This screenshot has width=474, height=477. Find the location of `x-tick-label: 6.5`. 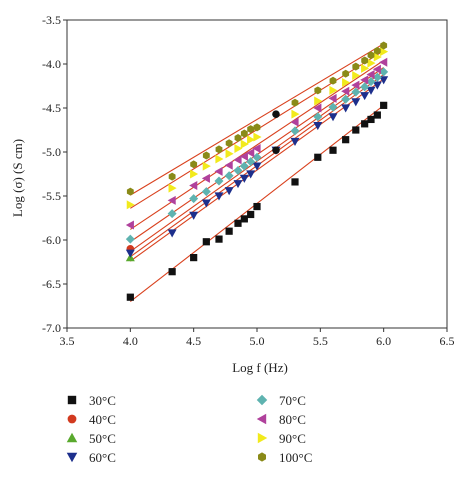

x-tick-label: 6.5 is located at coordinates (447, 341).